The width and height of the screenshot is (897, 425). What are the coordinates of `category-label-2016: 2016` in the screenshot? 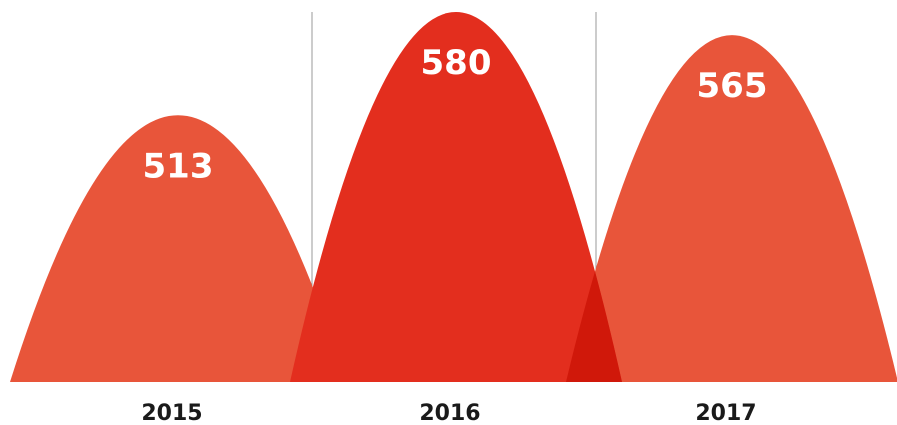 It's located at (449, 413).